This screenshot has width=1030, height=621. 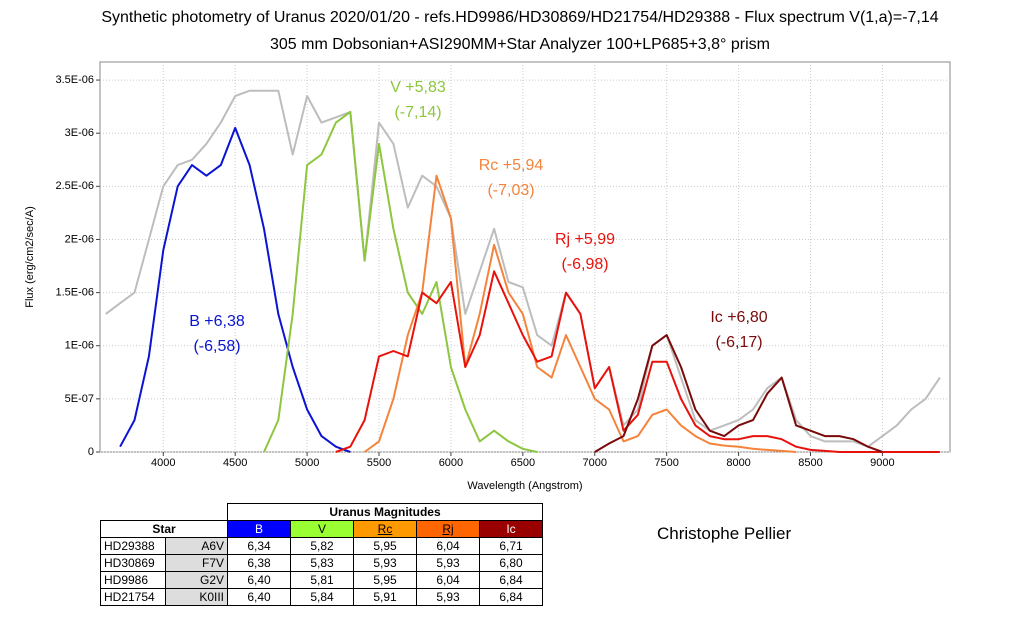 What do you see at coordinates (133, 580) in the screenshot?
I see `table-cell: HD9986` at bounding box center [133, 580].